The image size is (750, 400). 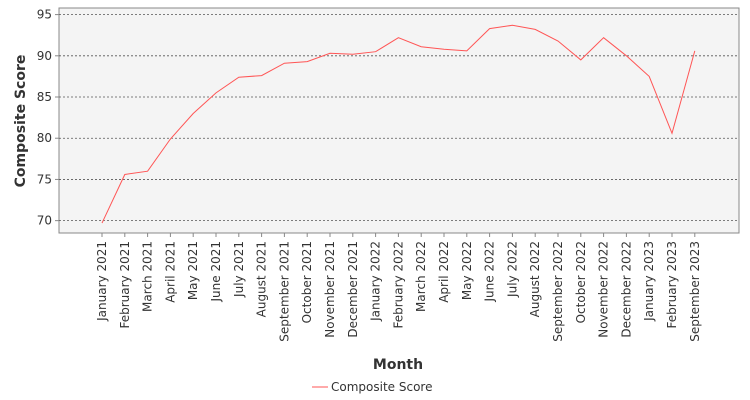 What do you see at coordinates (381, 387) in the screenshot?
I see `legend-label: Composite Score` at bounding box center [381, 387].